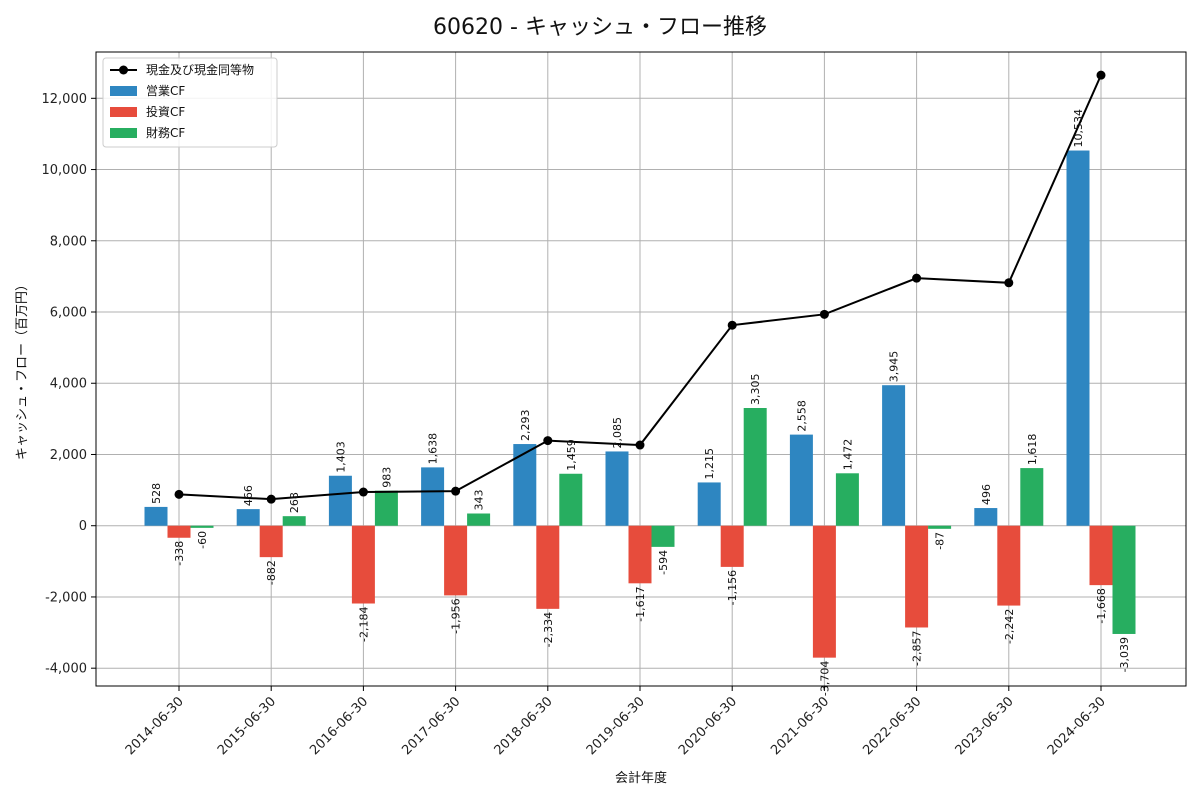 This screenshot has height=800, width=1200. What do you see at coordinates (68, 384) in the screenshot?
I see `y-tick-label: 4,000` at bounding box center [68, 384].